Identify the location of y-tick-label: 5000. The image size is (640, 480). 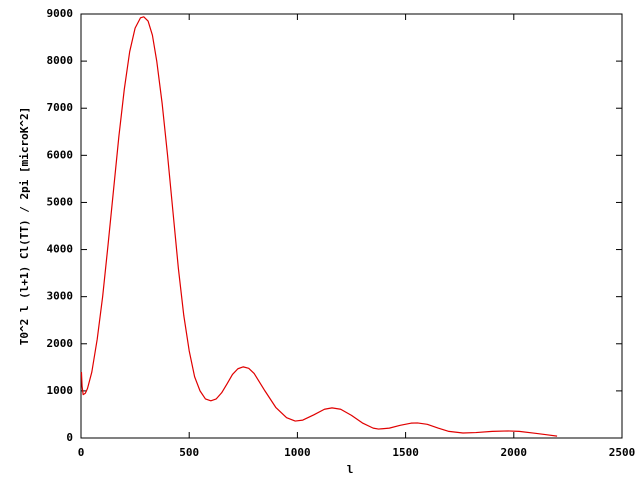
(60, 201).